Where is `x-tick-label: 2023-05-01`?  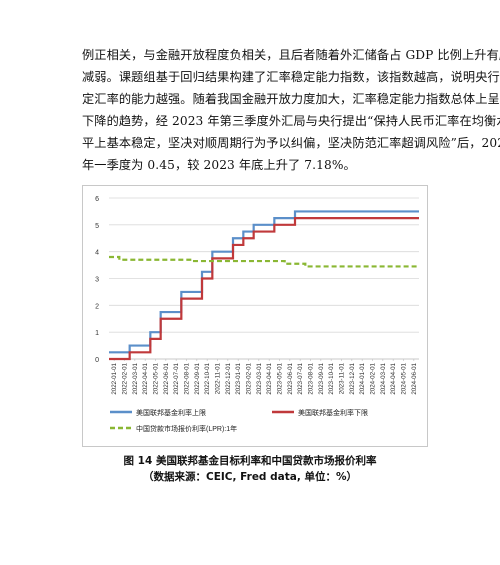 x-tick-label: 2023-05-01 is located at coordinates (280, 378).